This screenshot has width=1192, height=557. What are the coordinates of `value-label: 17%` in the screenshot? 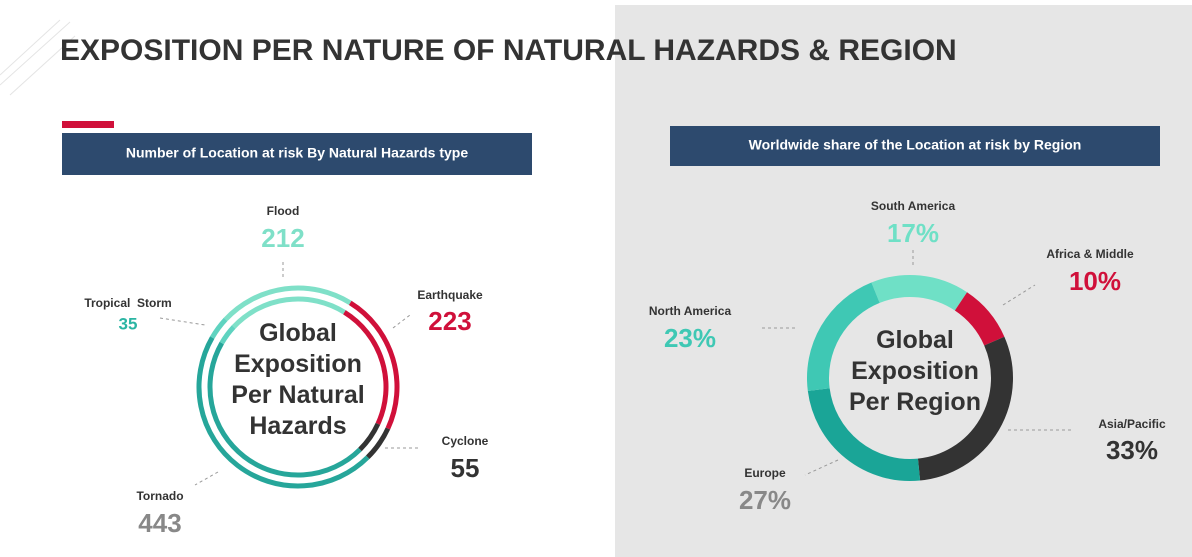 It's located at (913, 233).